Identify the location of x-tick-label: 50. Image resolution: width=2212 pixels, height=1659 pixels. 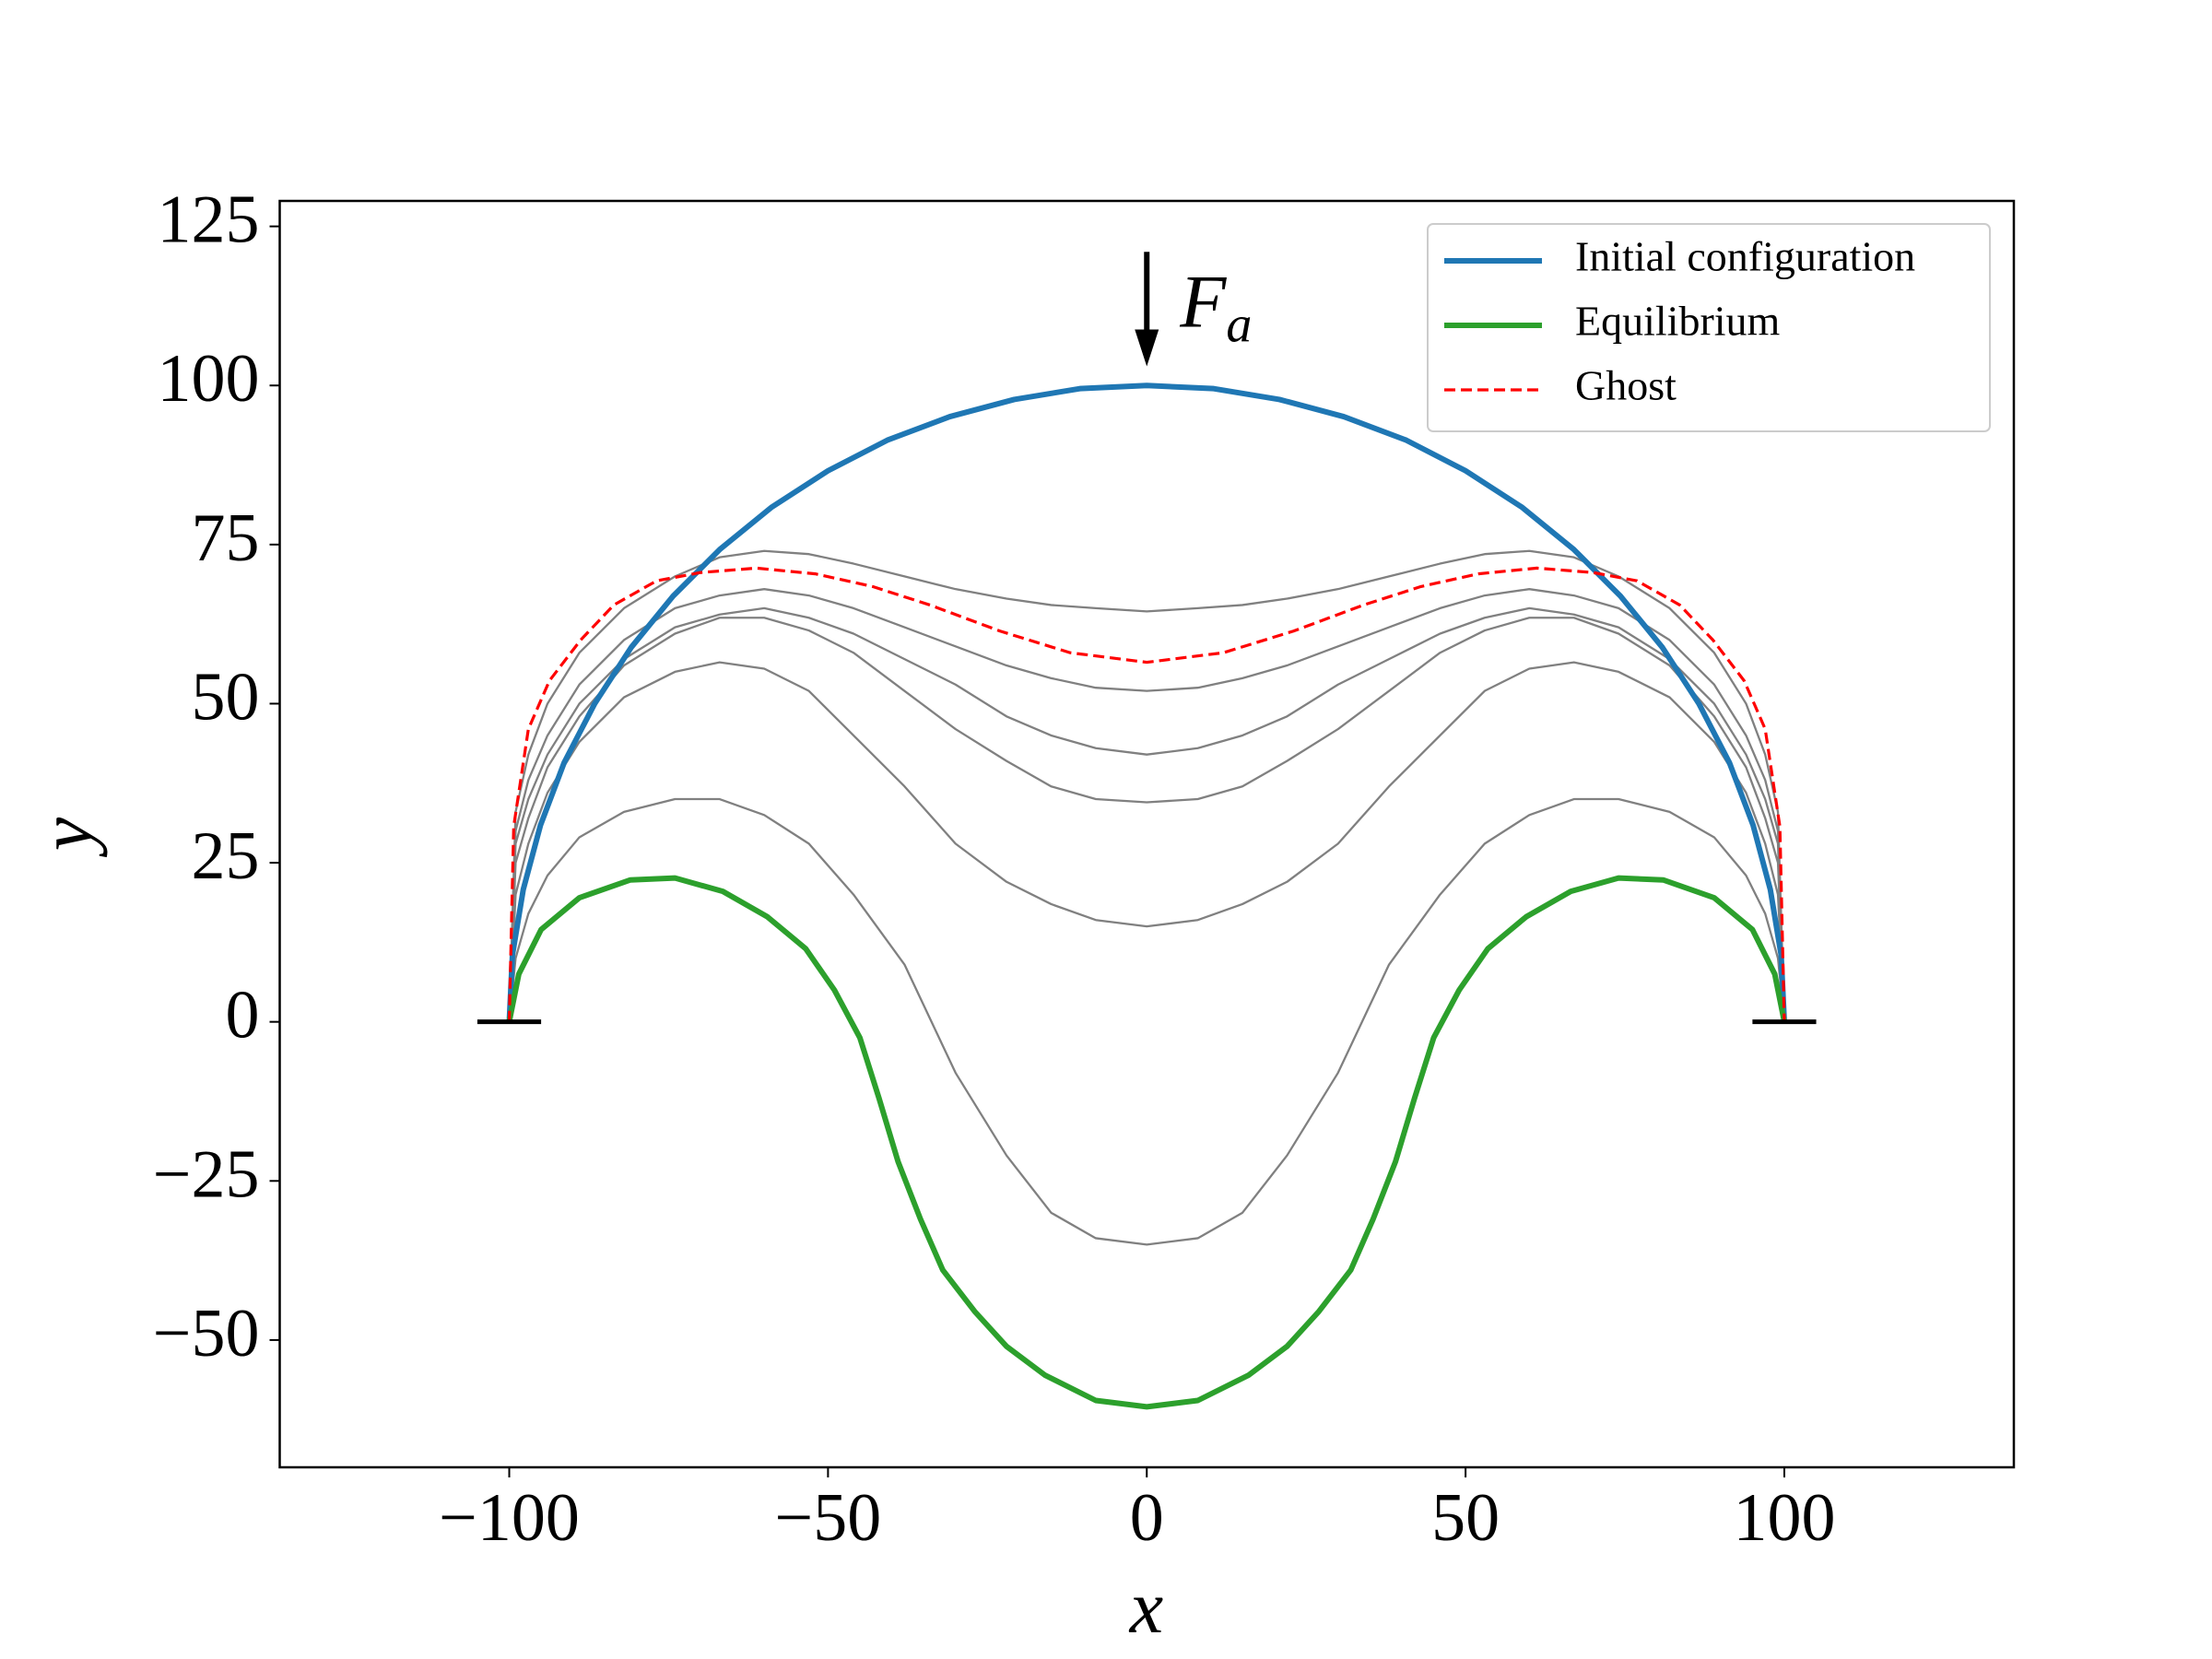
(1465, 1518).